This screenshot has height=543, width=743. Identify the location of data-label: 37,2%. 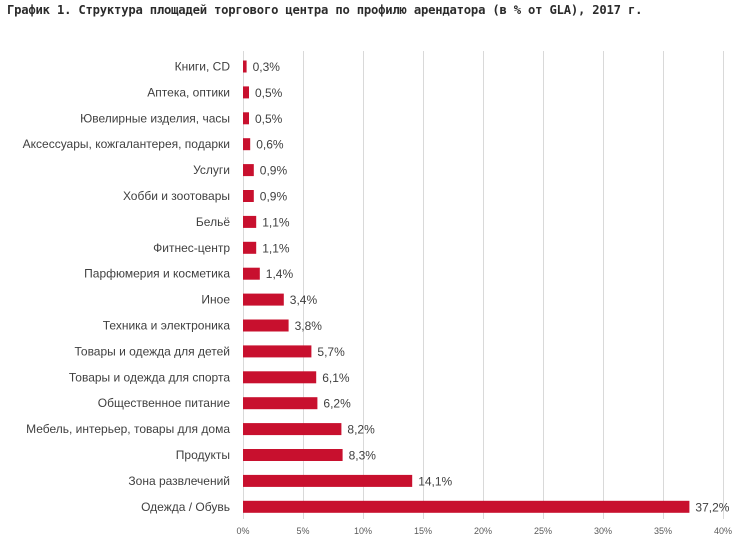
(712, 507).